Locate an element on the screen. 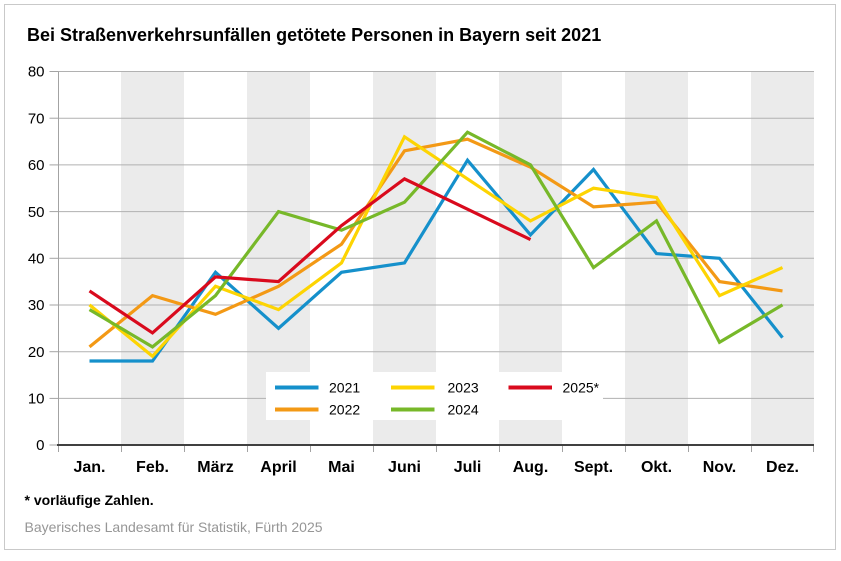  svg-text: Feb. is located at coordinates (152, 467).